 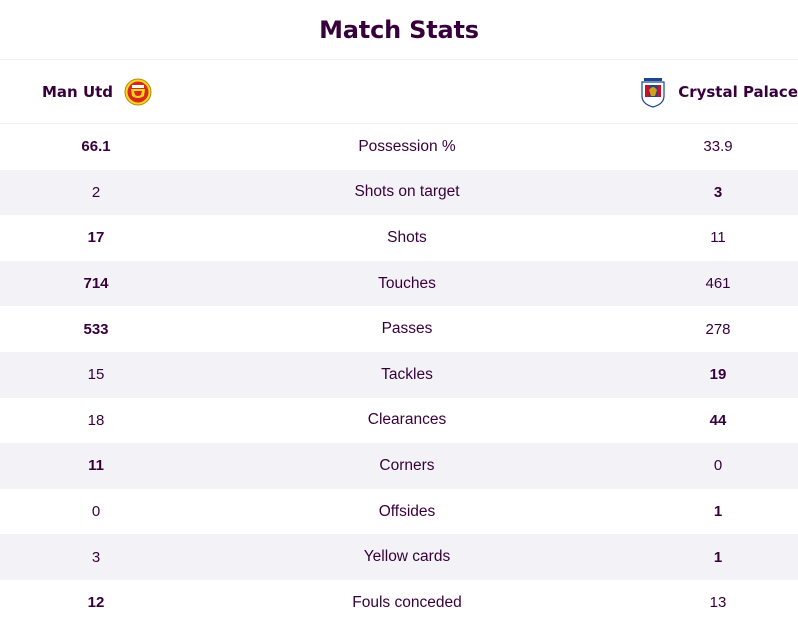 What do you see at coordinates (718, 329) in the screenshot?
I see `away-stat-value: 278` at bounding box center [718, 329].